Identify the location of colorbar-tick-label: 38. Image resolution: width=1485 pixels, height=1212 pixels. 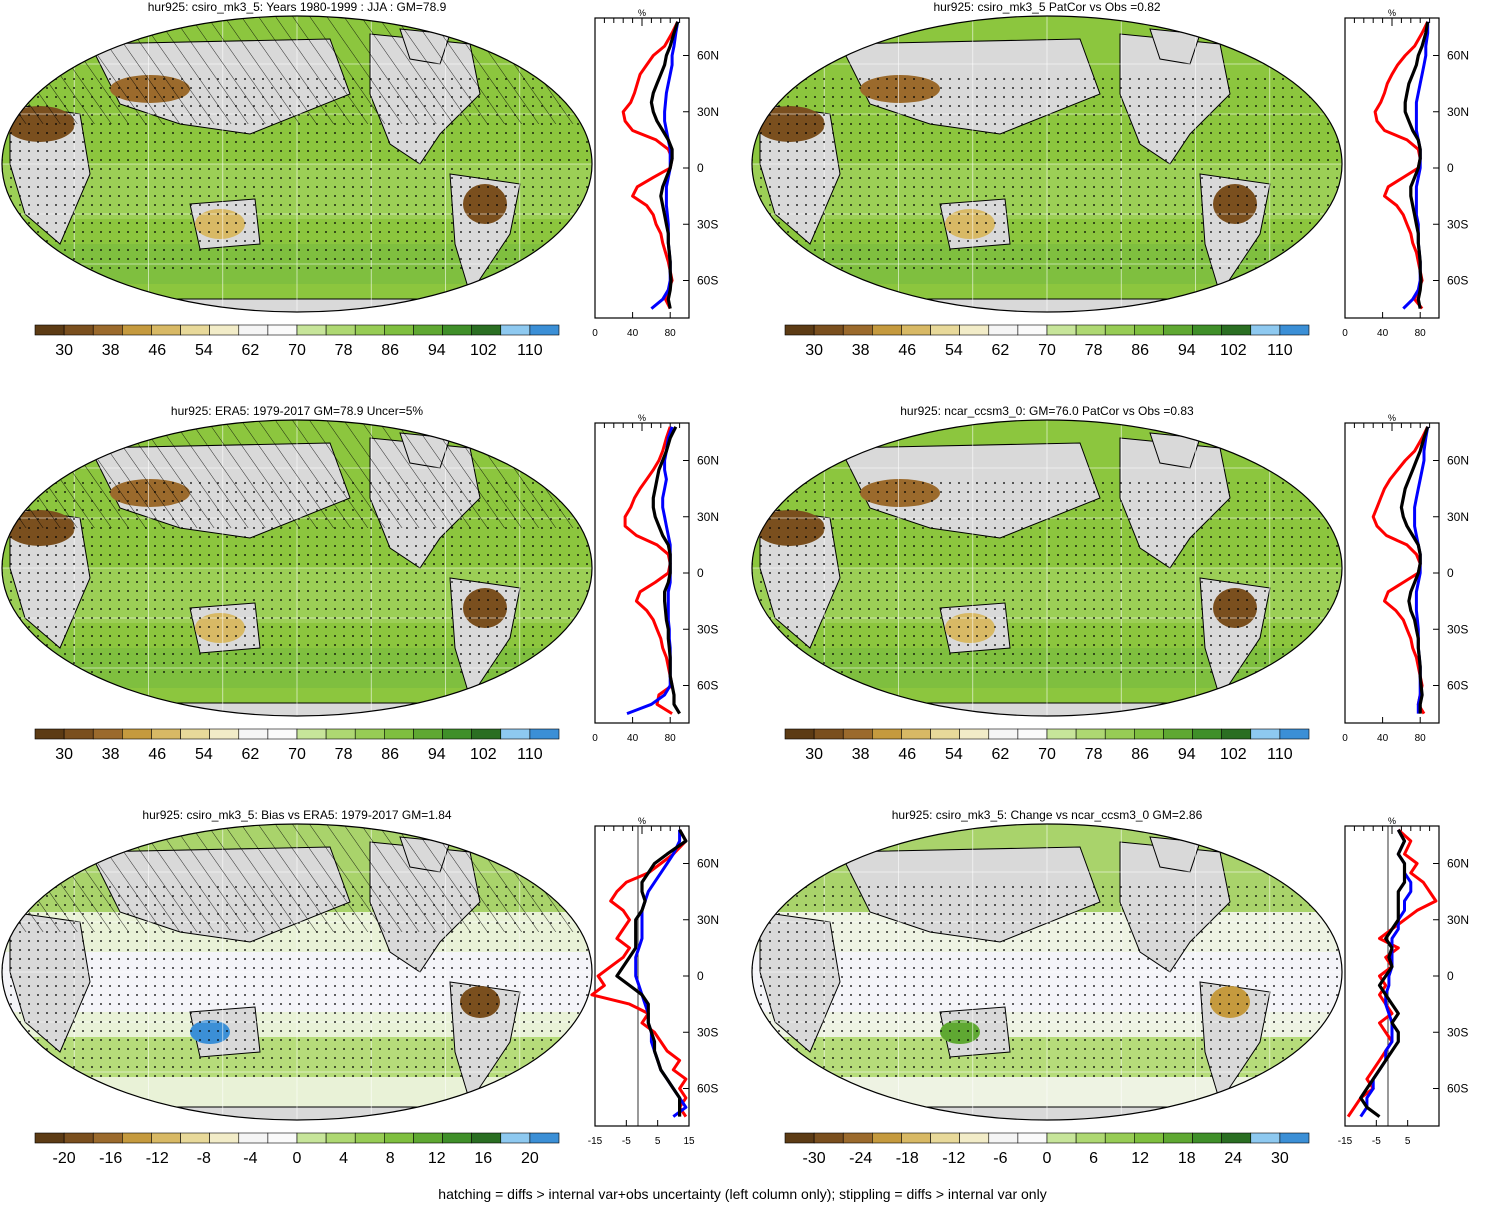
(111, 350).